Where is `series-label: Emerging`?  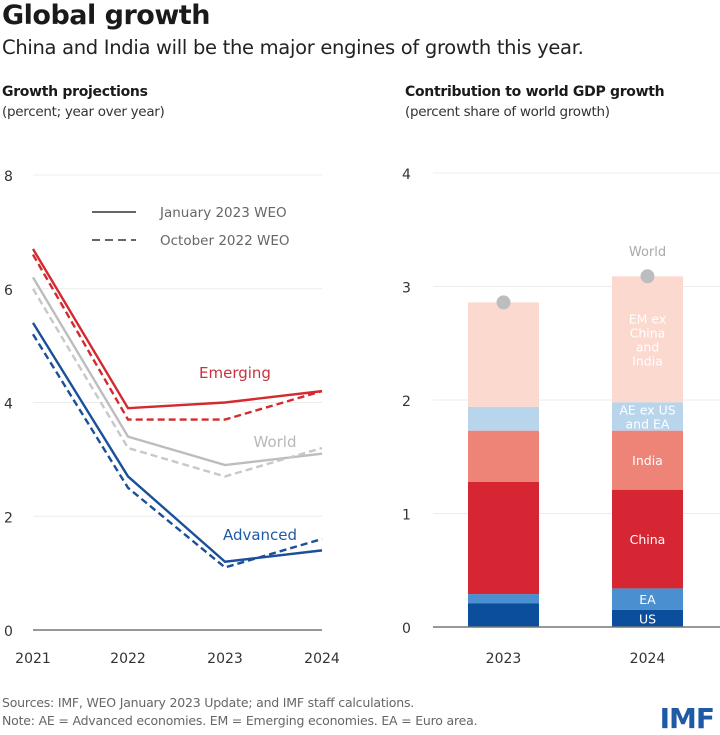 series-label: Emerging is located at coordinates (235, 373).